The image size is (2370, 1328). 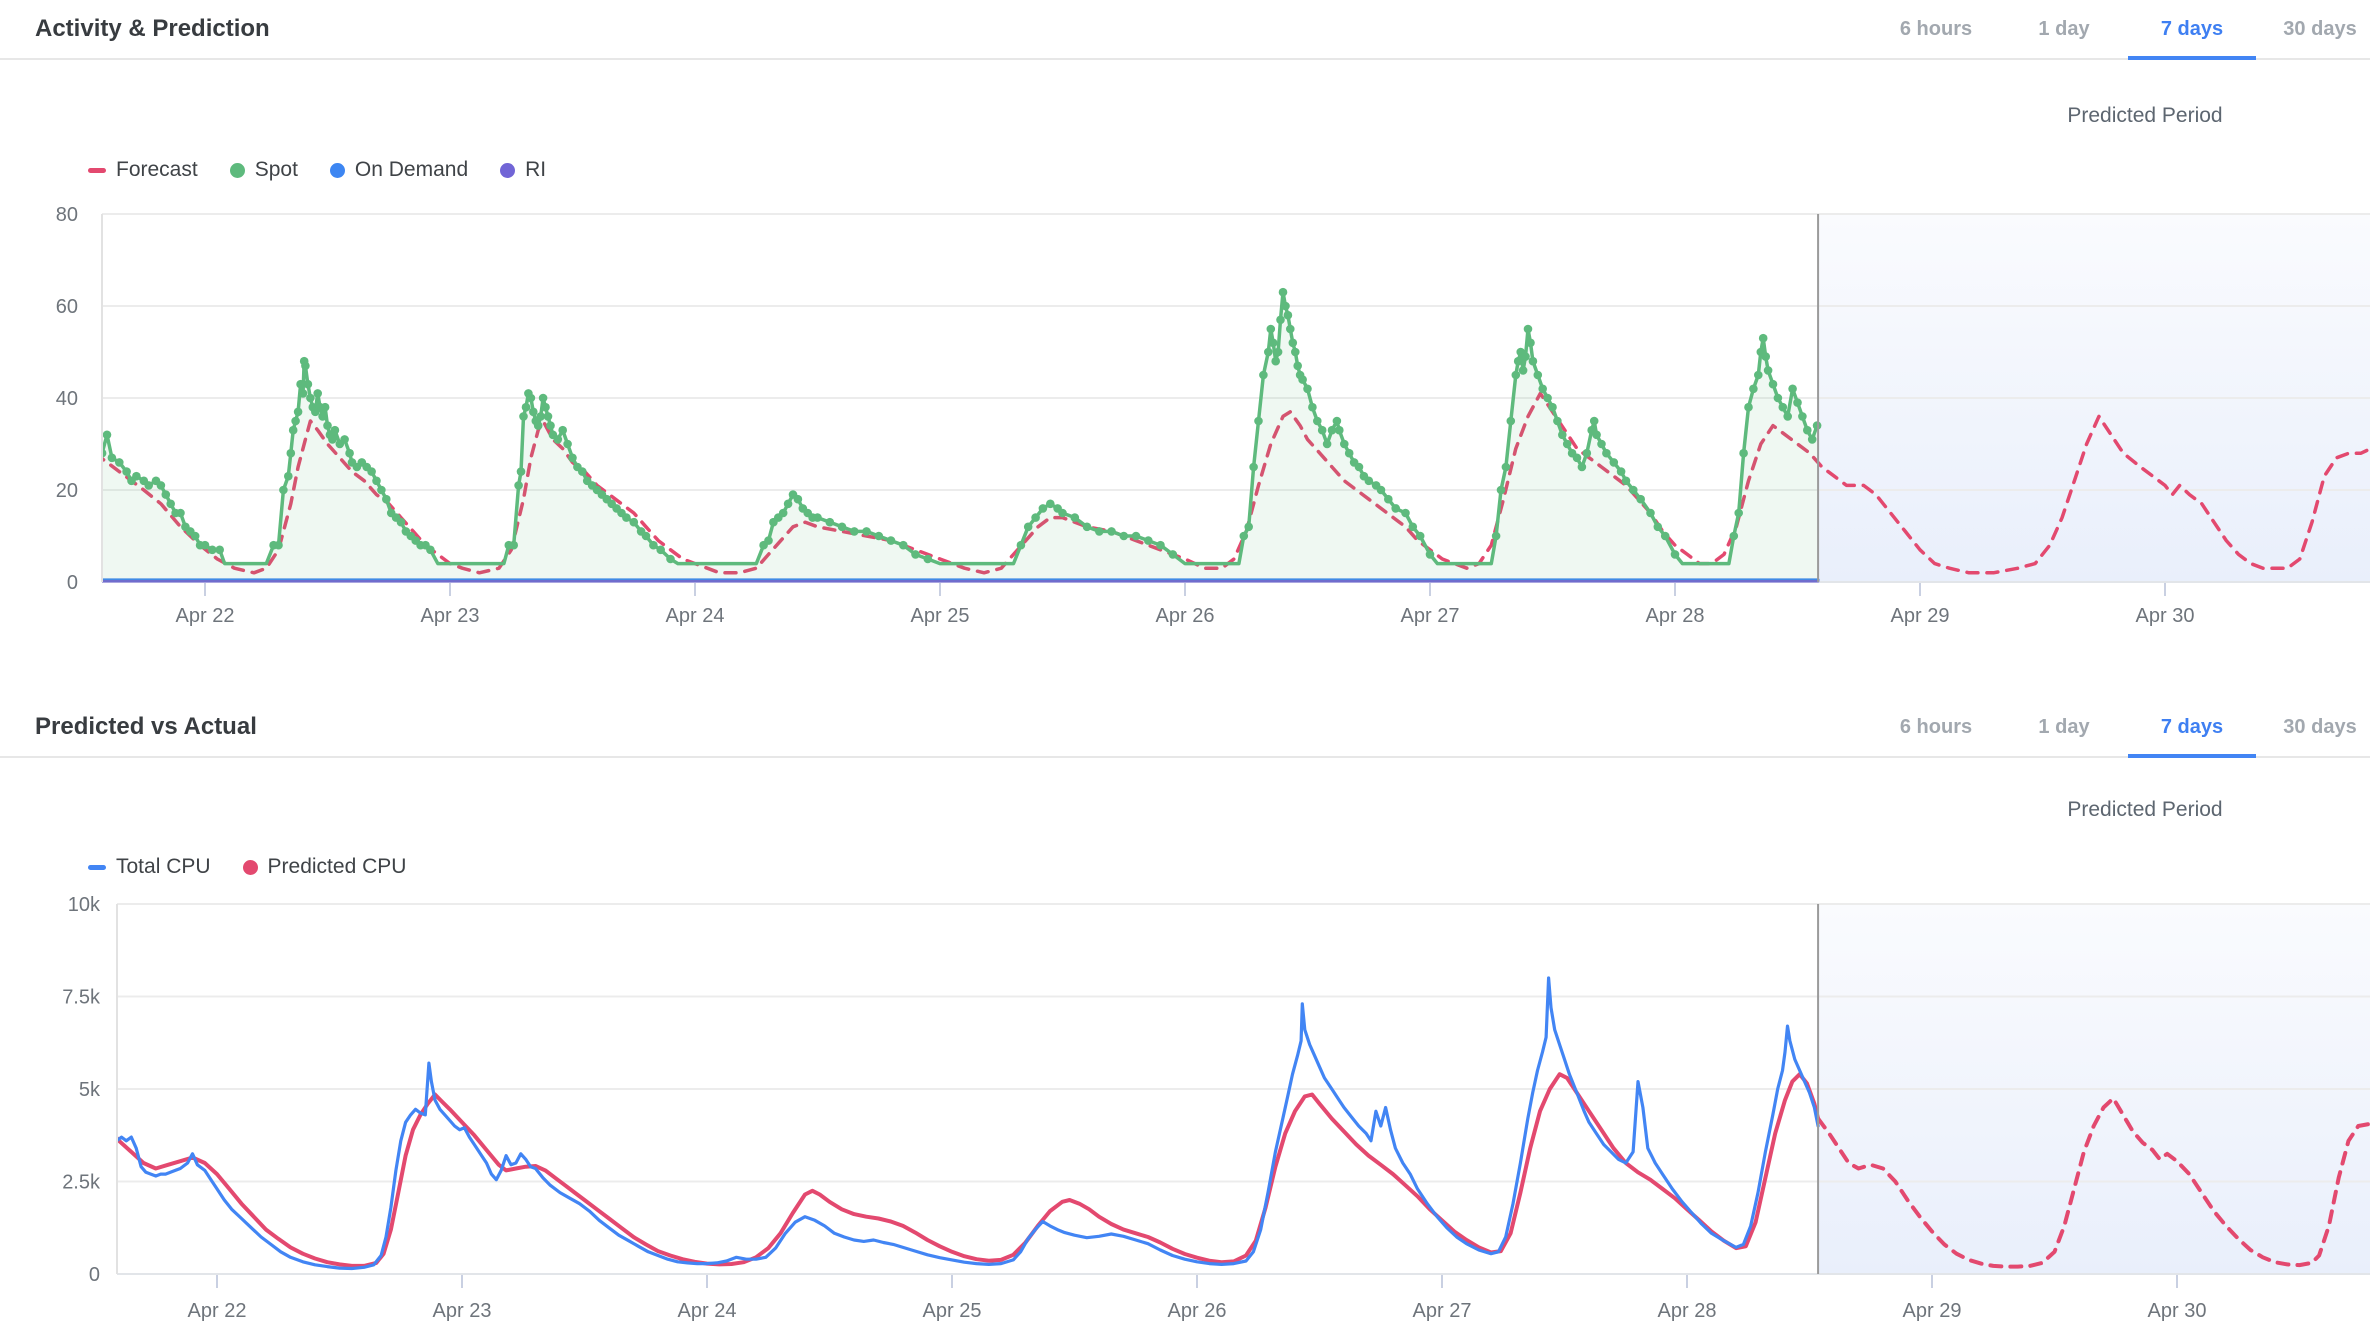 What do you see at coordinates (324, 867) in the screenshot?
I see `legend-item-predicted-cpu: Predicted CPU` at bounding box center [324, 867].